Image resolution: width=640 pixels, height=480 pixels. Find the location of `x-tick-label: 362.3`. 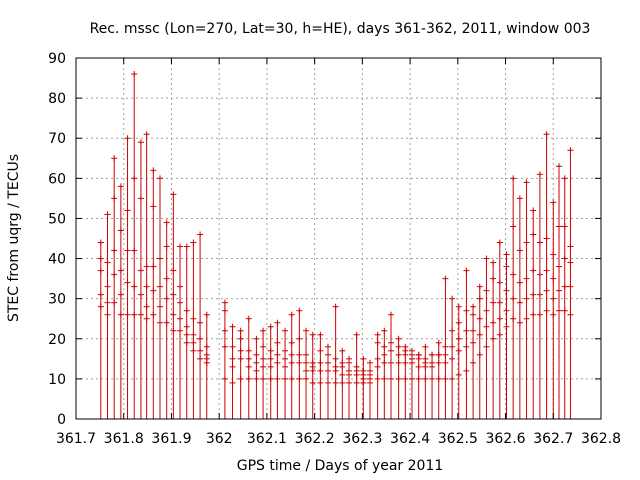

x-tick-label: 362.3 is located at coordinates (362, 439).